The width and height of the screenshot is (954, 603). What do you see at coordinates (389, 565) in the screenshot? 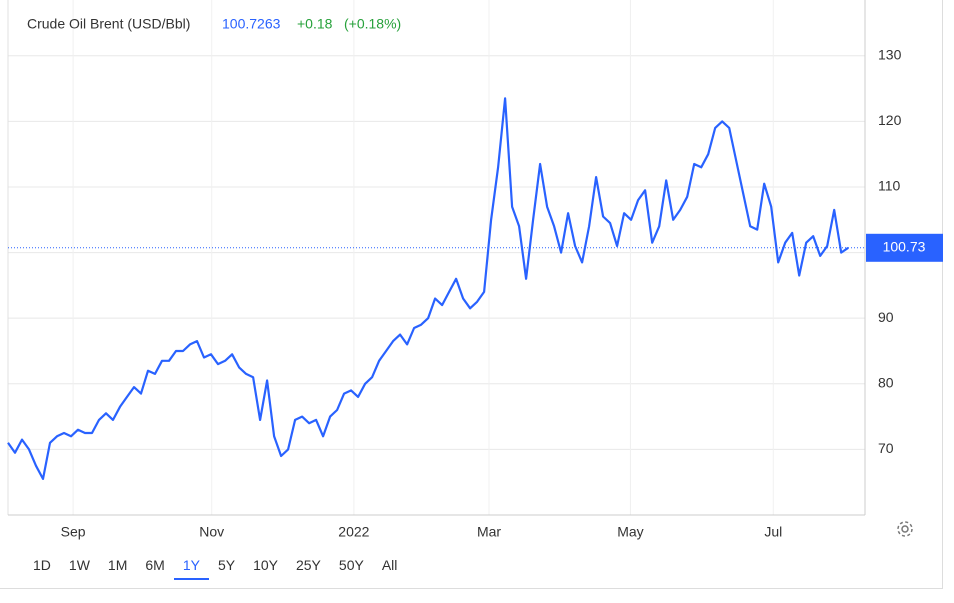
I see `range-button: All` at bounding box center [389, 565].